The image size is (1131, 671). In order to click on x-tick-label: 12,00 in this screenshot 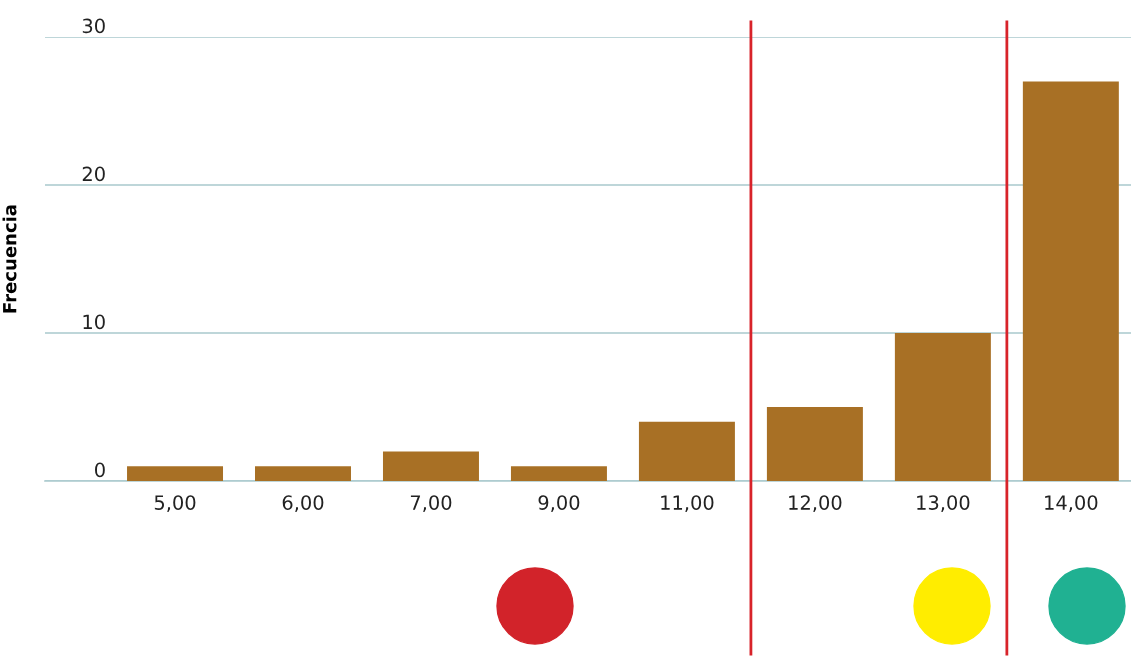, I will do `click(815, 503)`.